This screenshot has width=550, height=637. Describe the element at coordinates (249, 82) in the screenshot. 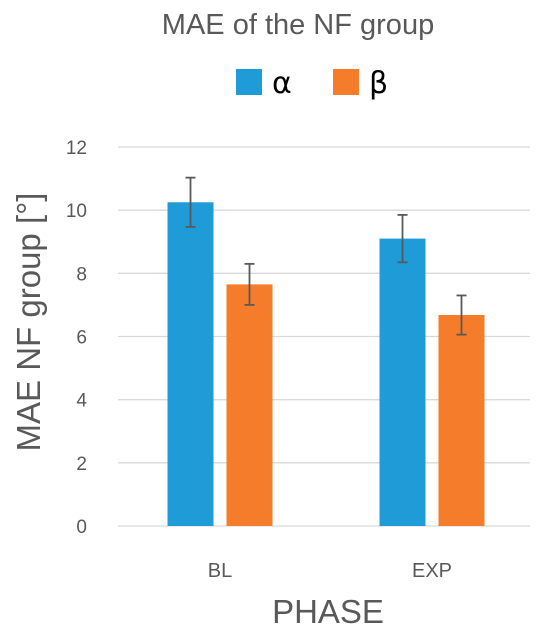

I see `legend-swatch-alpha` at that location.